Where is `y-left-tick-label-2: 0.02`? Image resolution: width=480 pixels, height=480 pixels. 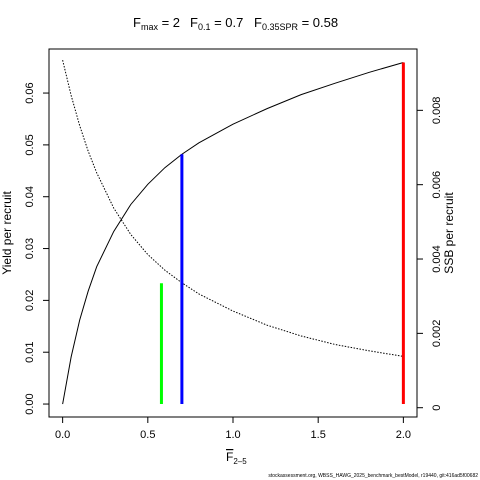 y-left-tick-label-2: 0.02 is located at coordinates (30, 300).